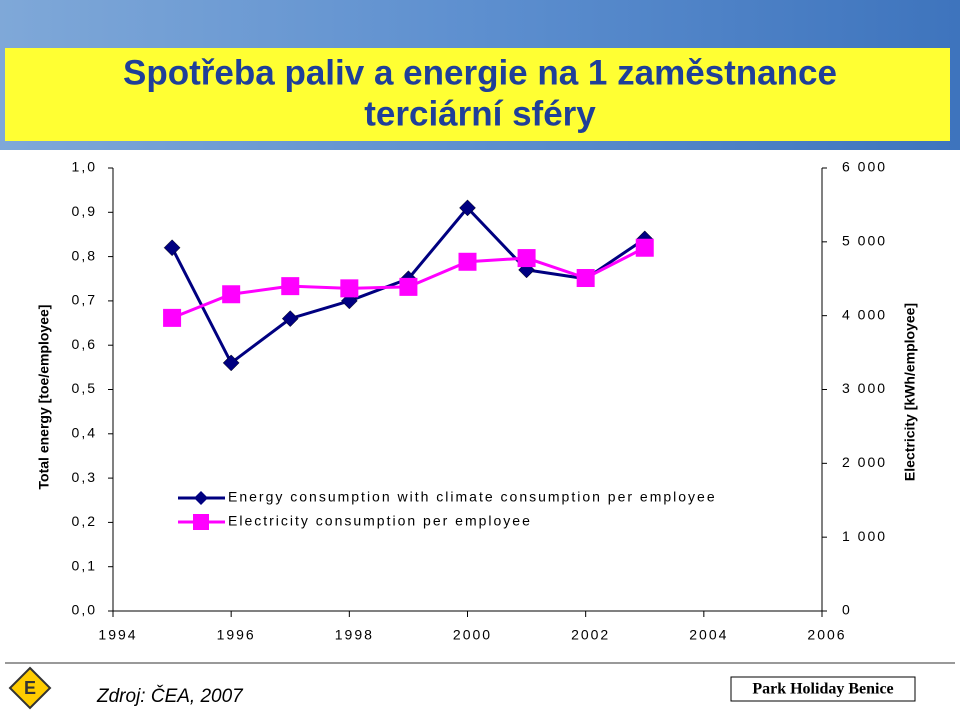 The width and height of the screenshot is (960, 711). What do you see at coordinates (864, 167) in the screenshot?
I see `y2-tick-label: 6 000` at bounding box center [864, 167].